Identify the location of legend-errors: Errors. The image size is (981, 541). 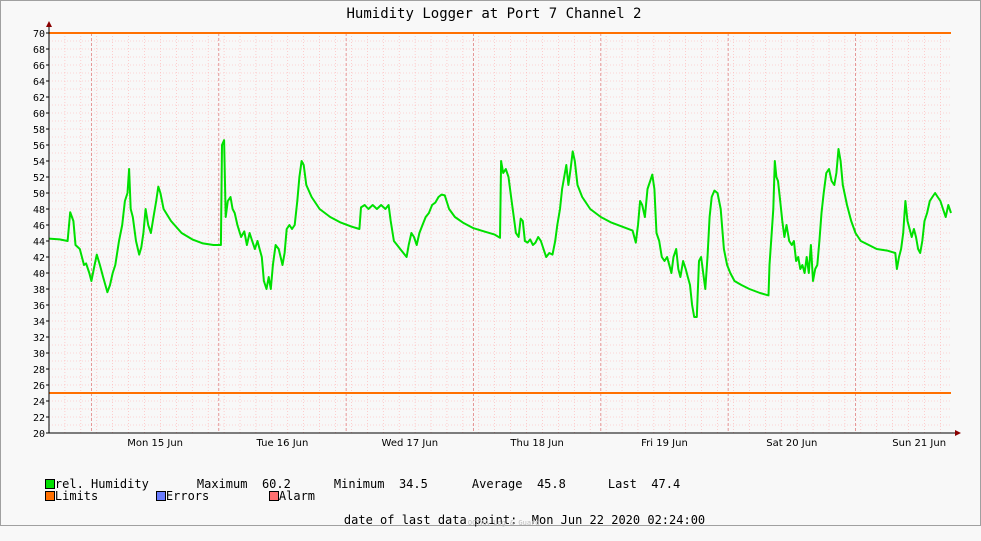
(168, 489).